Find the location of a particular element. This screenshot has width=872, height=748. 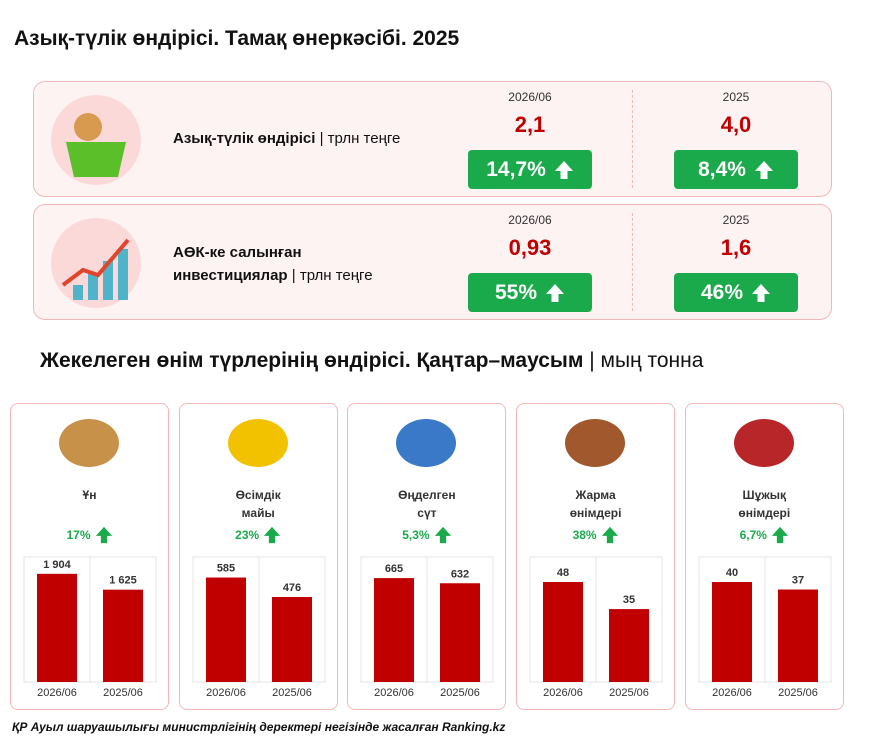

trend is located at coordinates (95, 262).